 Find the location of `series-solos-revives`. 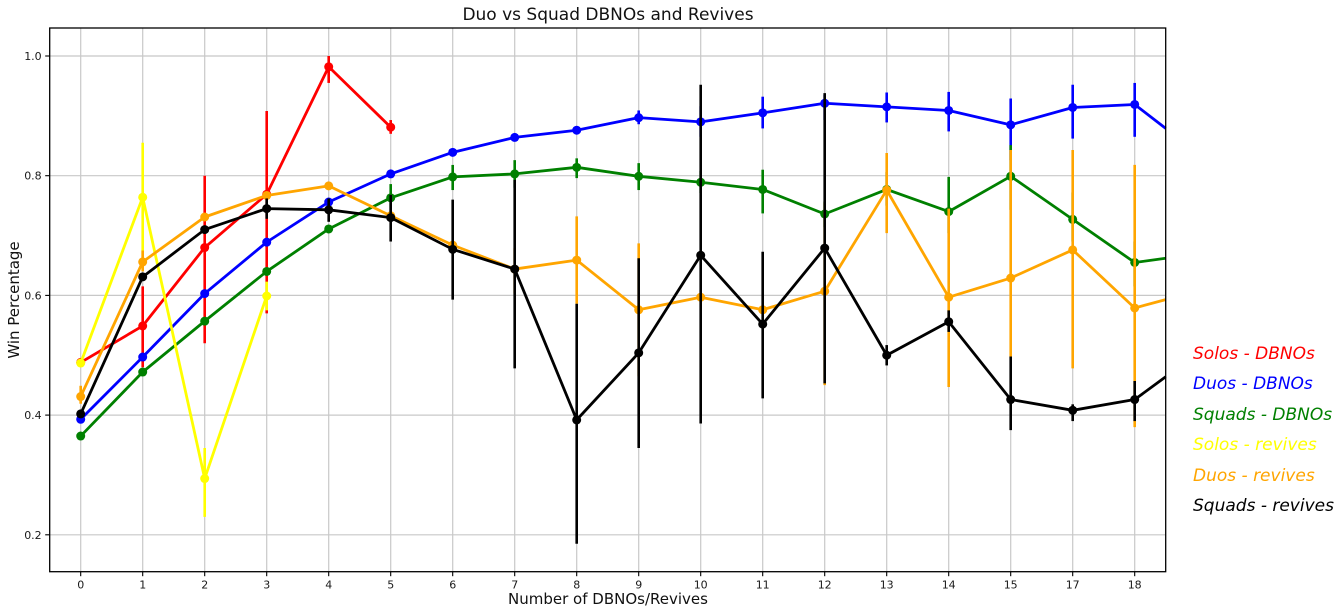

series-solos-revives is located at coordinates (174, 329).